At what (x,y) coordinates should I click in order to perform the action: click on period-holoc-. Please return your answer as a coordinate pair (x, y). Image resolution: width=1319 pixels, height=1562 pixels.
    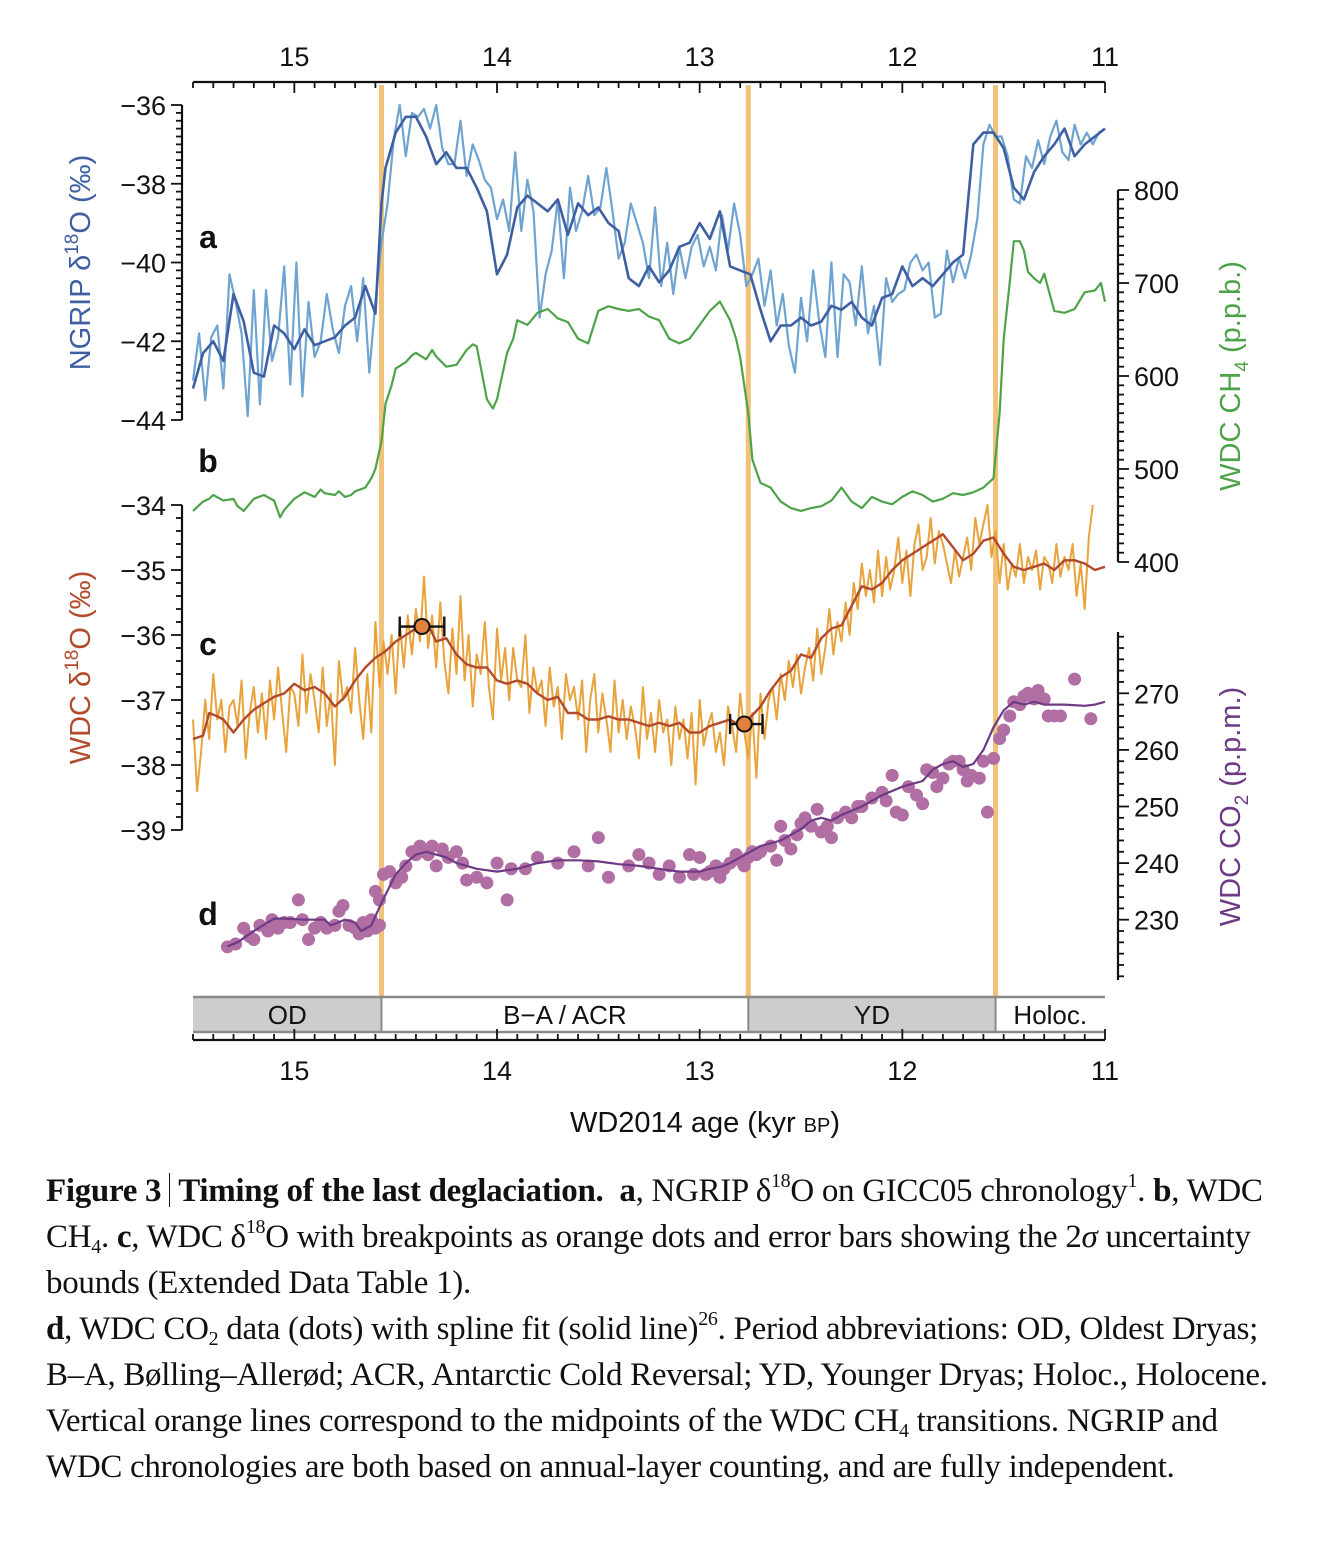
    Looking at the image, I should click on (1050, 1014).